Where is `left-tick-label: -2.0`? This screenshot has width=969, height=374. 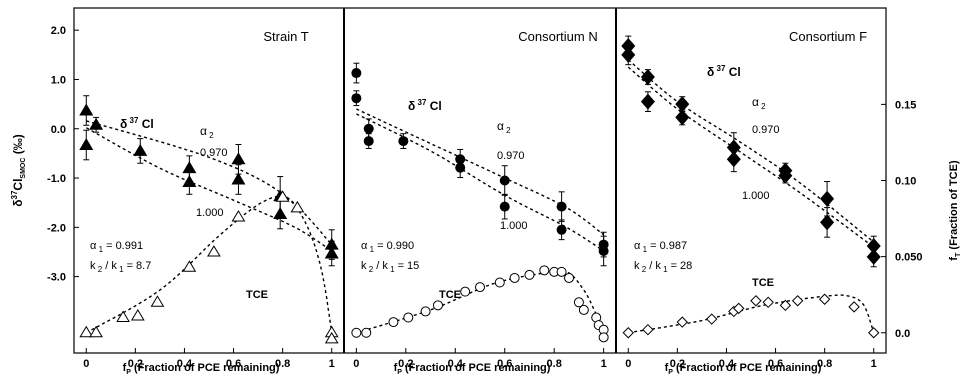 left-tick-label: -2.0 is located at coordinates (56, 228).